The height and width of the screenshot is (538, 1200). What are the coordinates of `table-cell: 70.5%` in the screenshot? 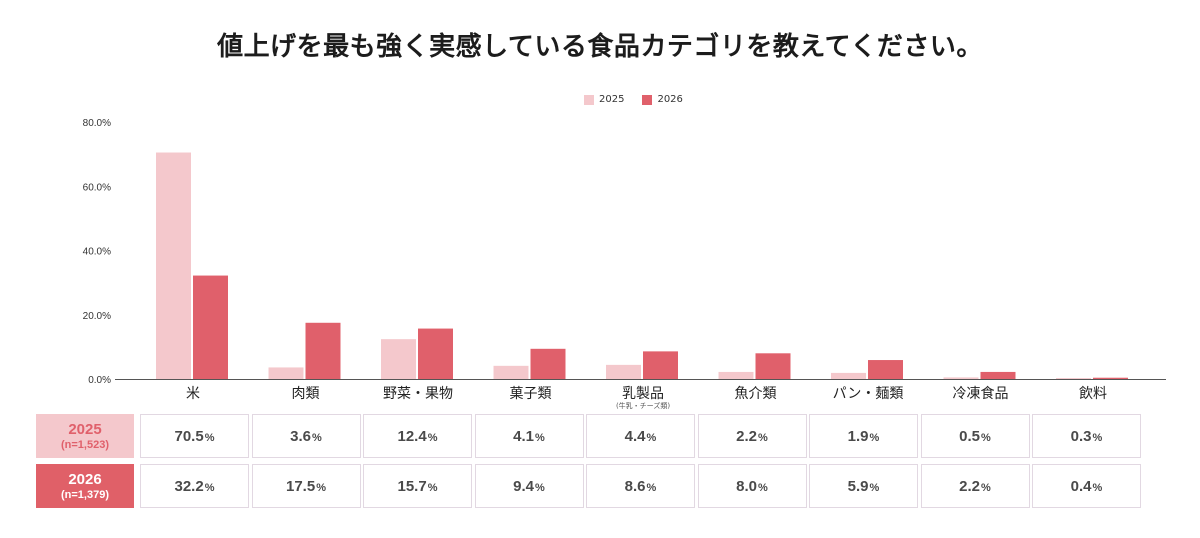 It's located at (194, 436).